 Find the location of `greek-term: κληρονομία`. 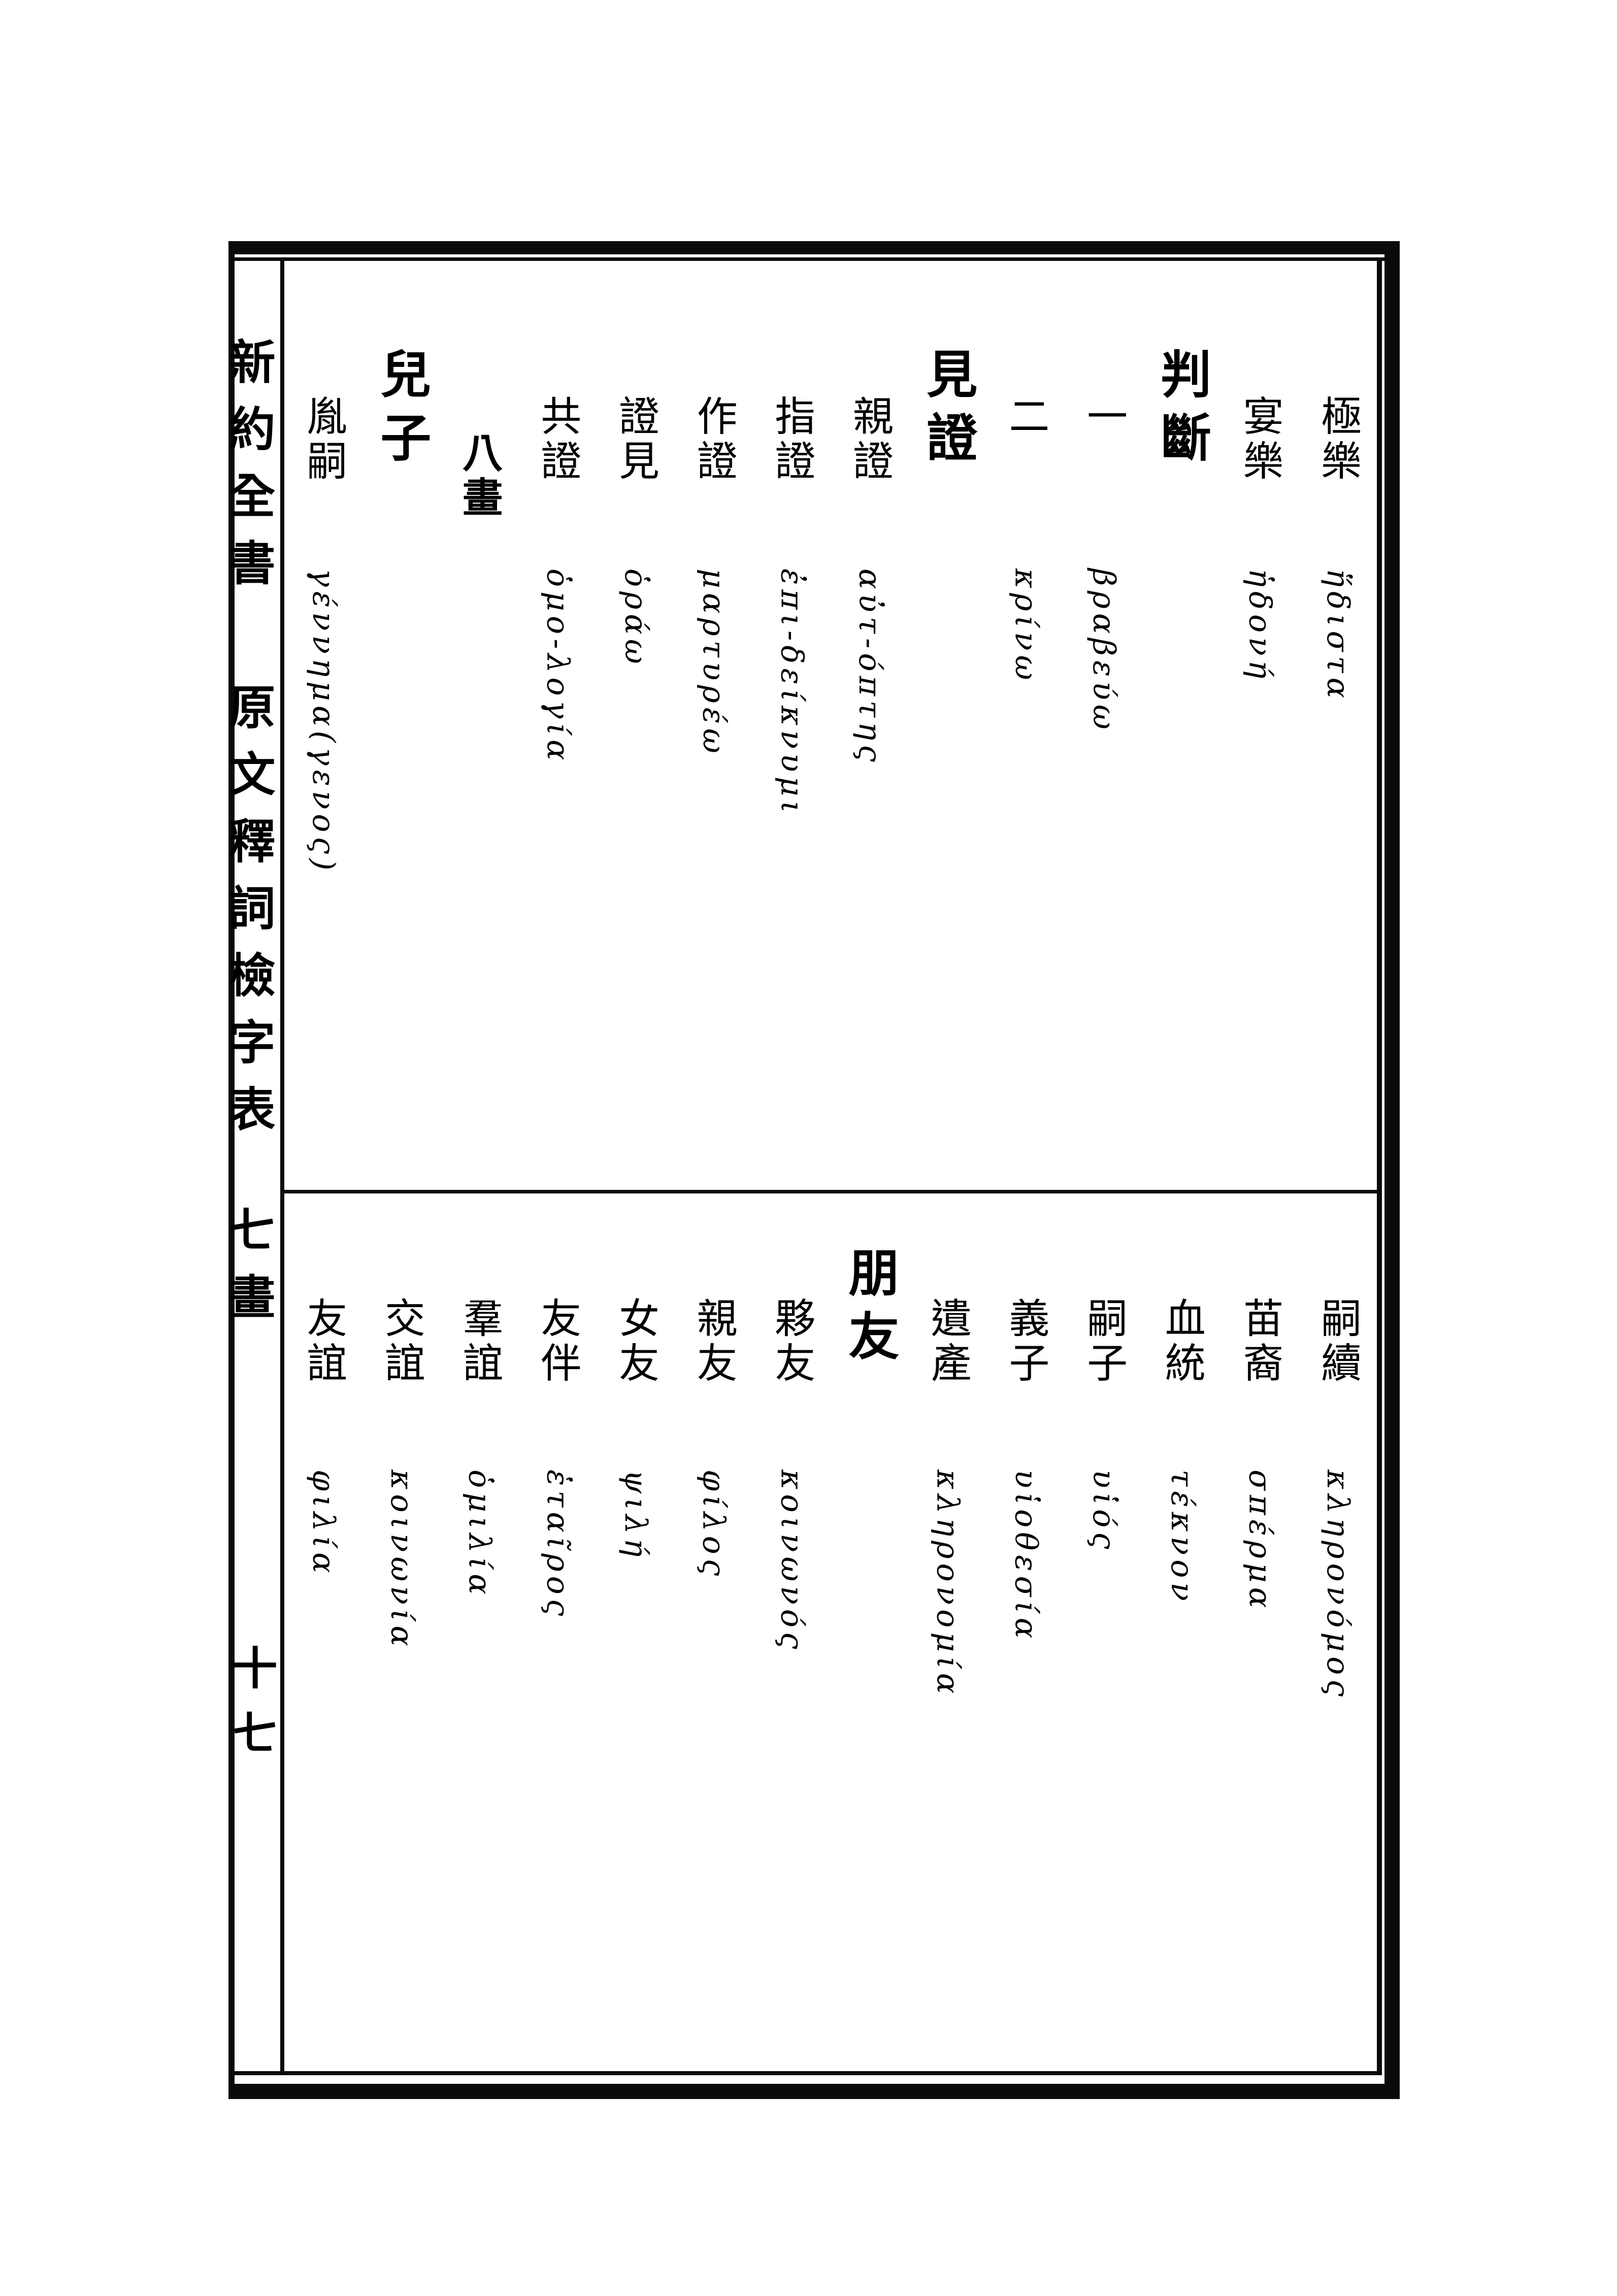

greek-term: κληρονομία is located at coordinates (948, 1585).